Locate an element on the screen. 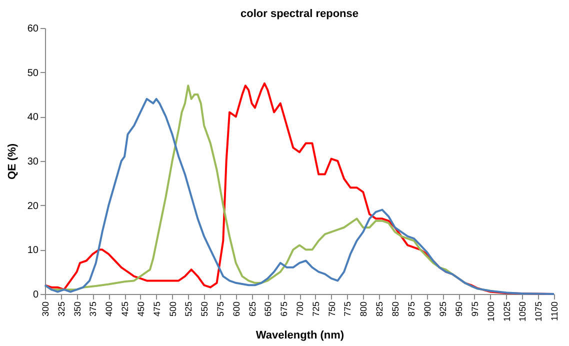  x-tick-label: 400 is located at coordinates (109, 309).